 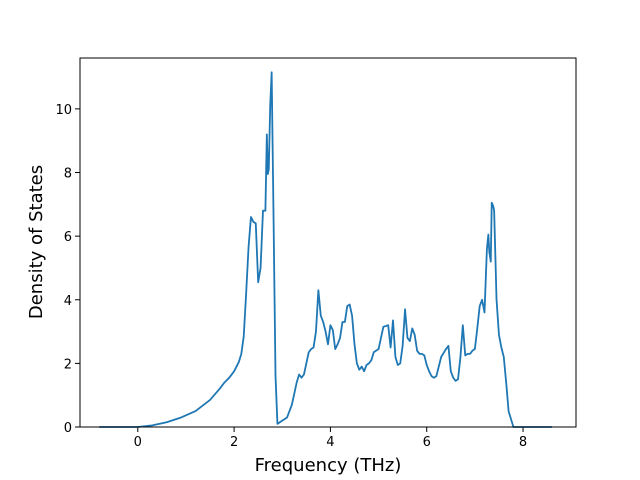 What do you see at coordinates (63, 110) in the screenshot?
I see `y-tick-label: 10` at bounding box center [63, 110].